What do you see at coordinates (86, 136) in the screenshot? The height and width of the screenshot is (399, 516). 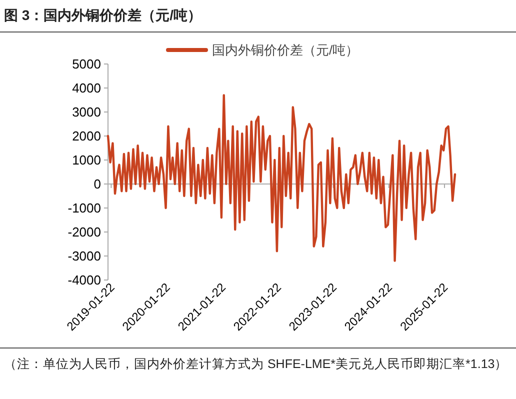 I see `y-tick-label: 2000` at bounding box center [86, 136].